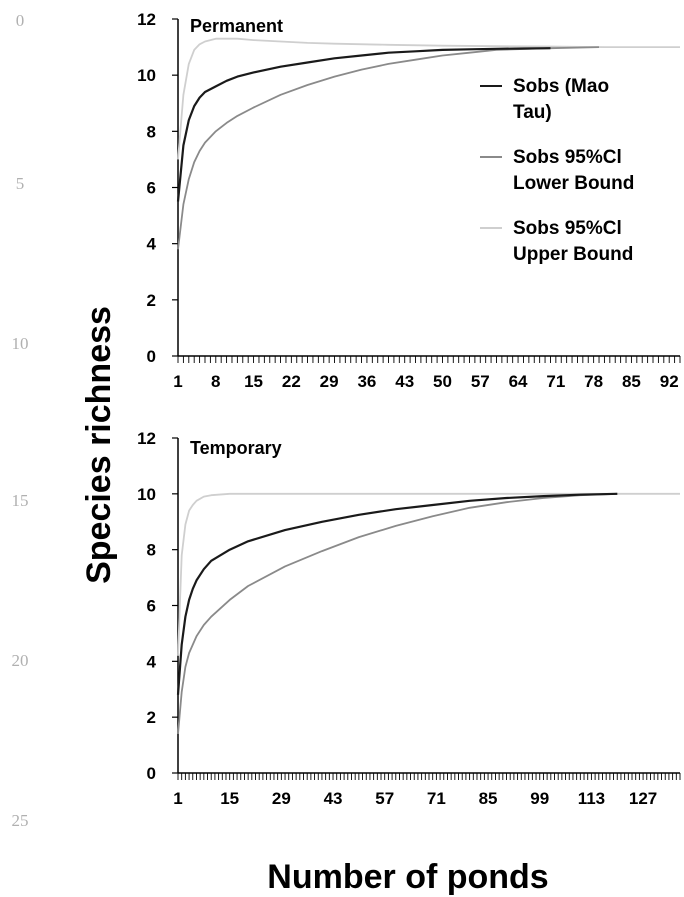 This screenshot has height=897, width=684. I want to click on margin-line-number: 5, so click(20, 183).